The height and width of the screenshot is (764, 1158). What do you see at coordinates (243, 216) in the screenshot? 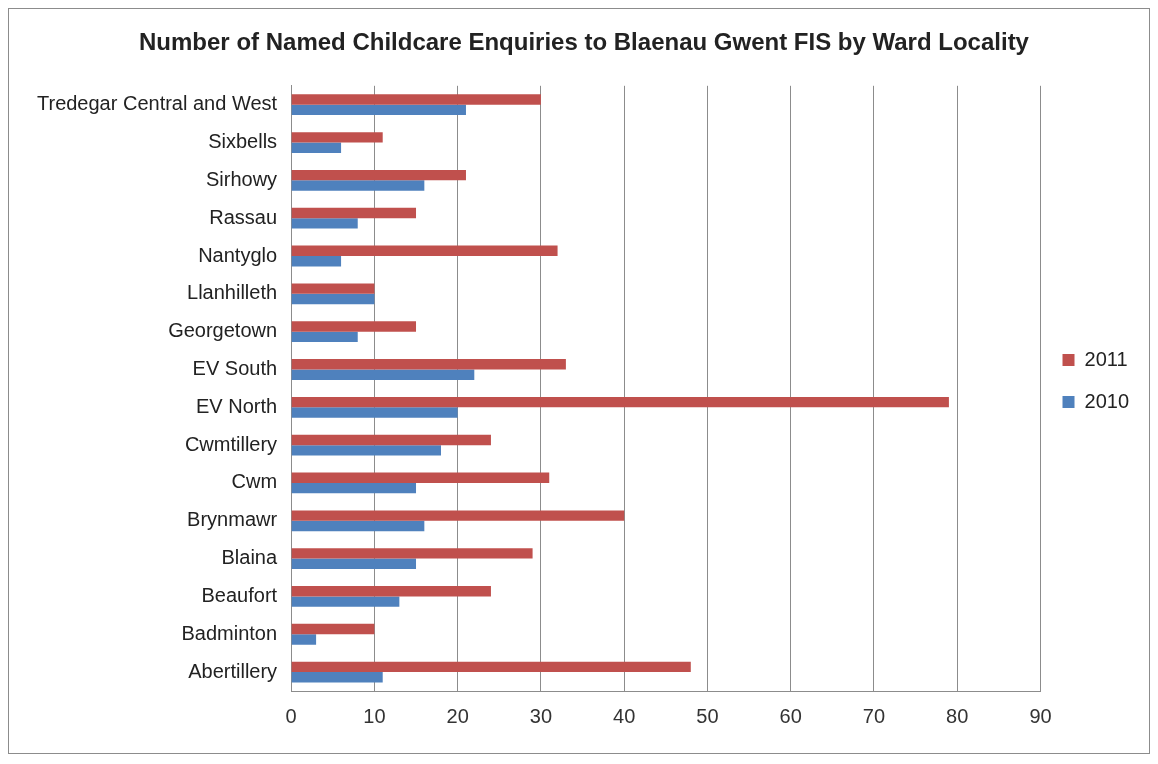
I see `y-tick-label: Rassau` at bounding box center [243, 216].